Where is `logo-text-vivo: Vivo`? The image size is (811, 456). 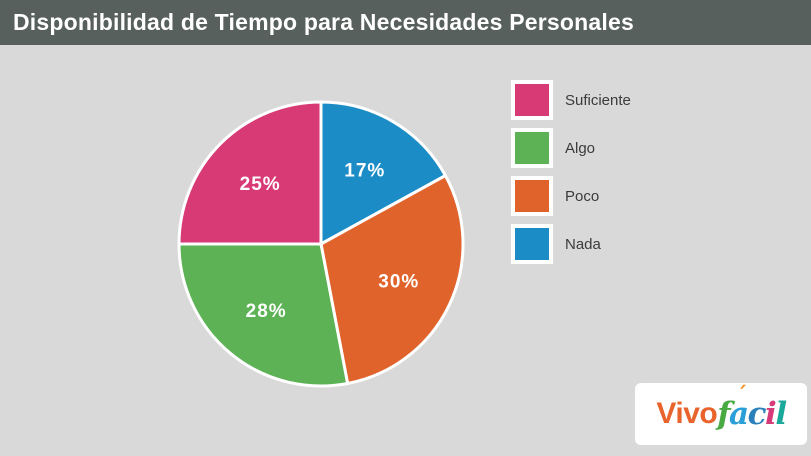
logo-text-vivo: Vivo is located at coordinates (687, 413).